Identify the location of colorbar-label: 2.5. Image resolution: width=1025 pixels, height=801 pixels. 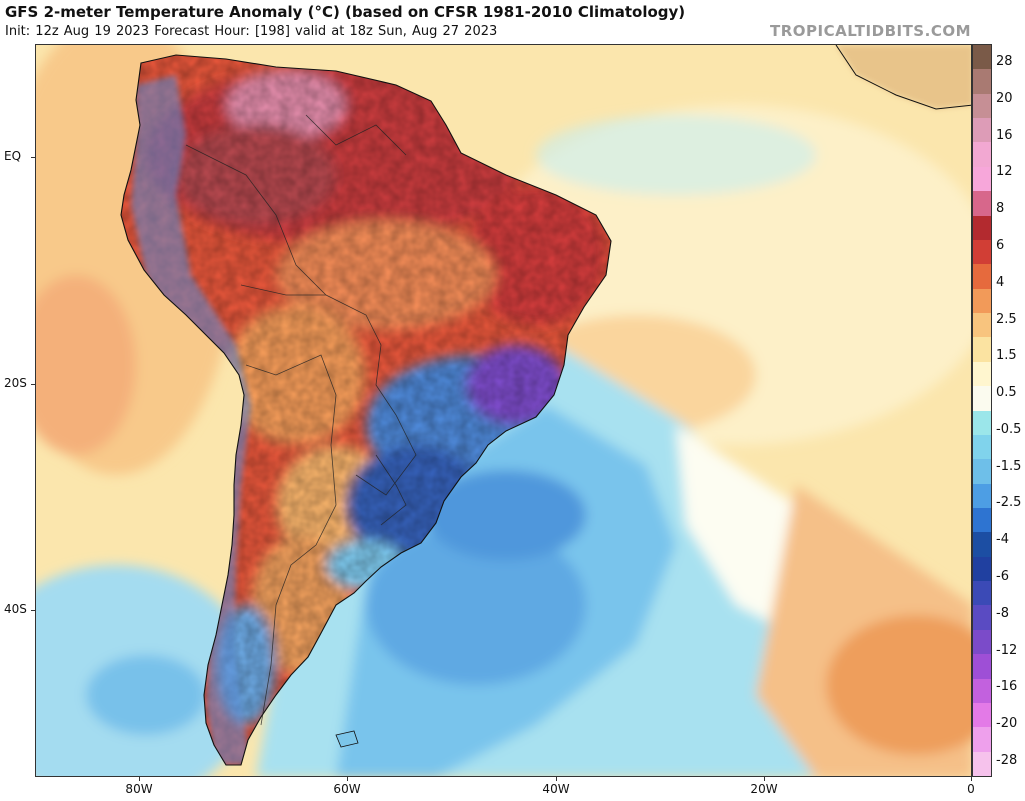
(1006, 319).